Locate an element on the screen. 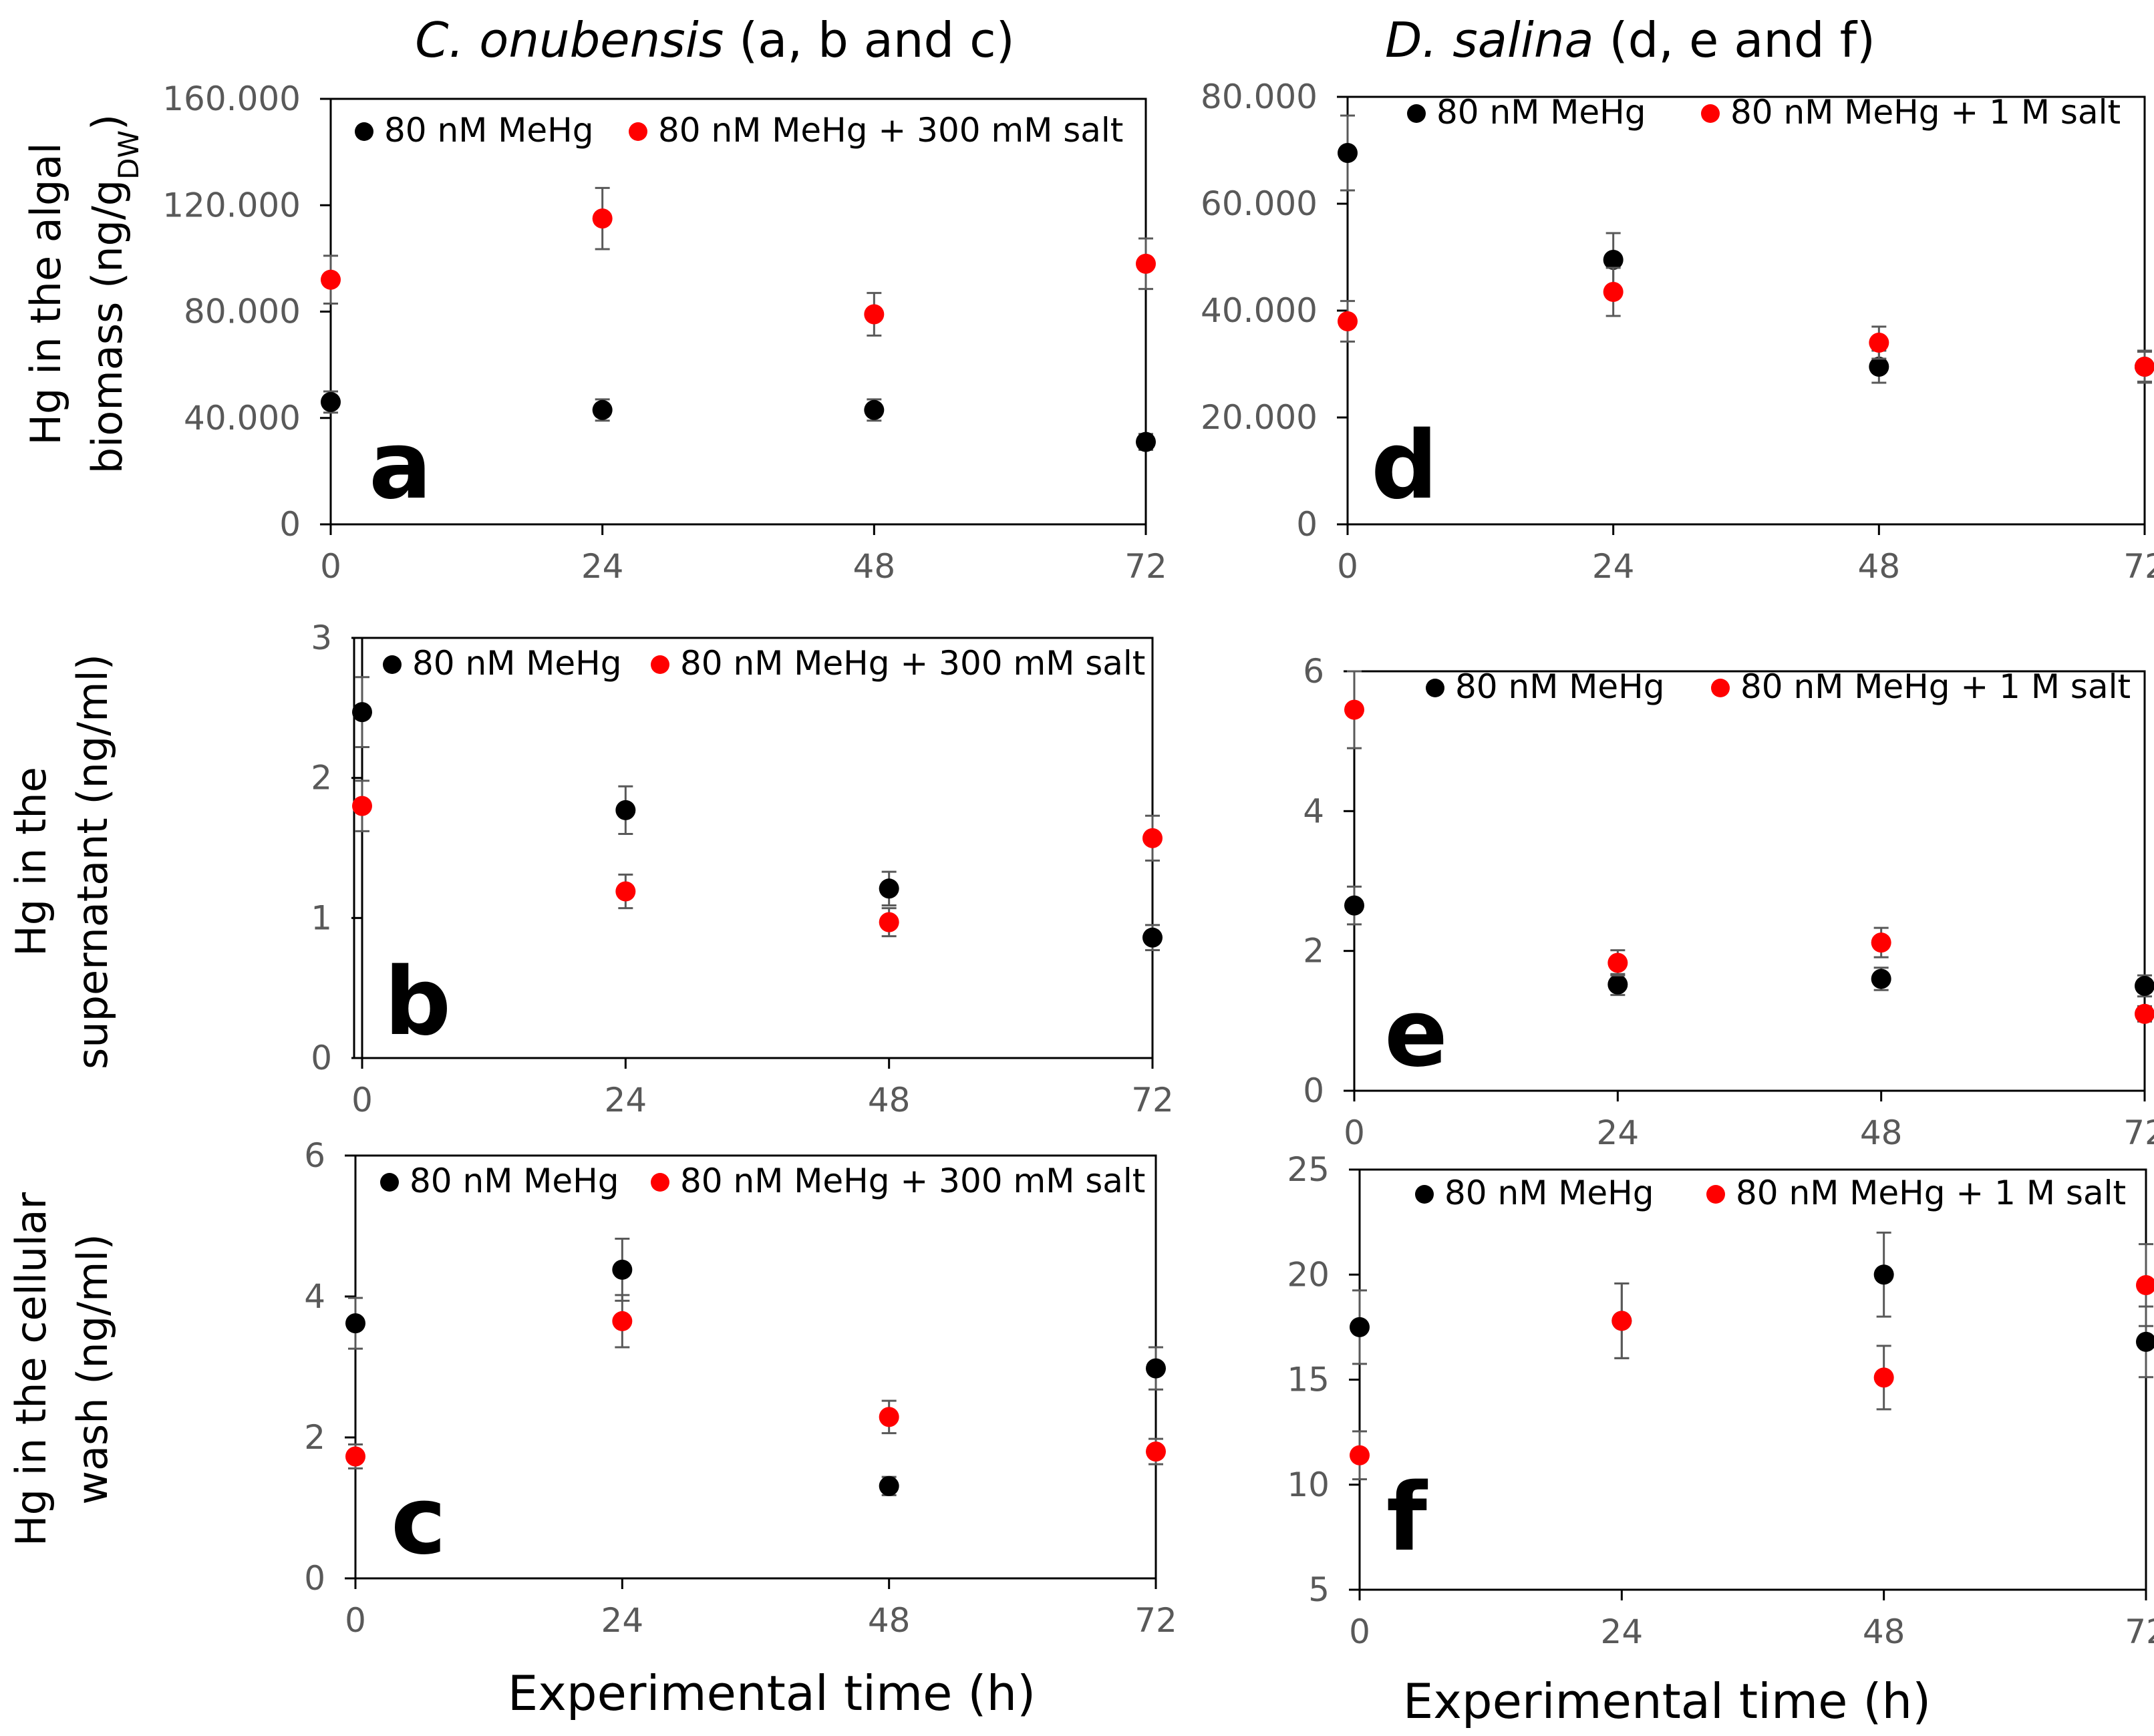 This screenshot has width=2154, height=1736. panel-letter: c is located at coordinates (418, 1522).